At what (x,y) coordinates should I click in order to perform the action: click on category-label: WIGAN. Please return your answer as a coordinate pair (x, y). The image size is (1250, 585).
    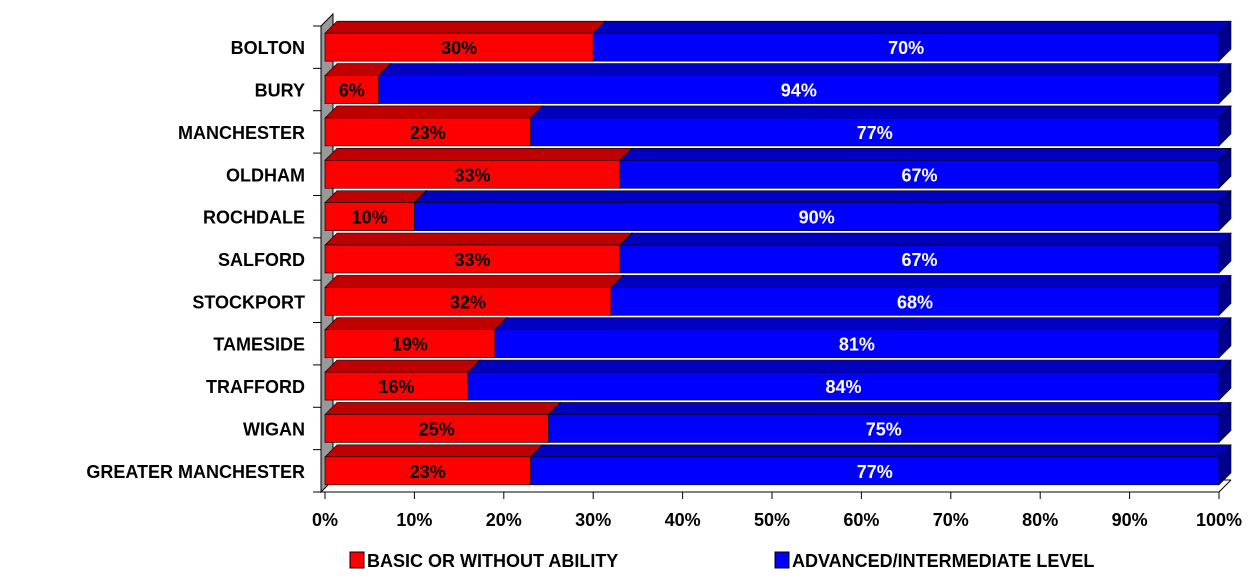
    Looking at the image, I should click on (274, 429).